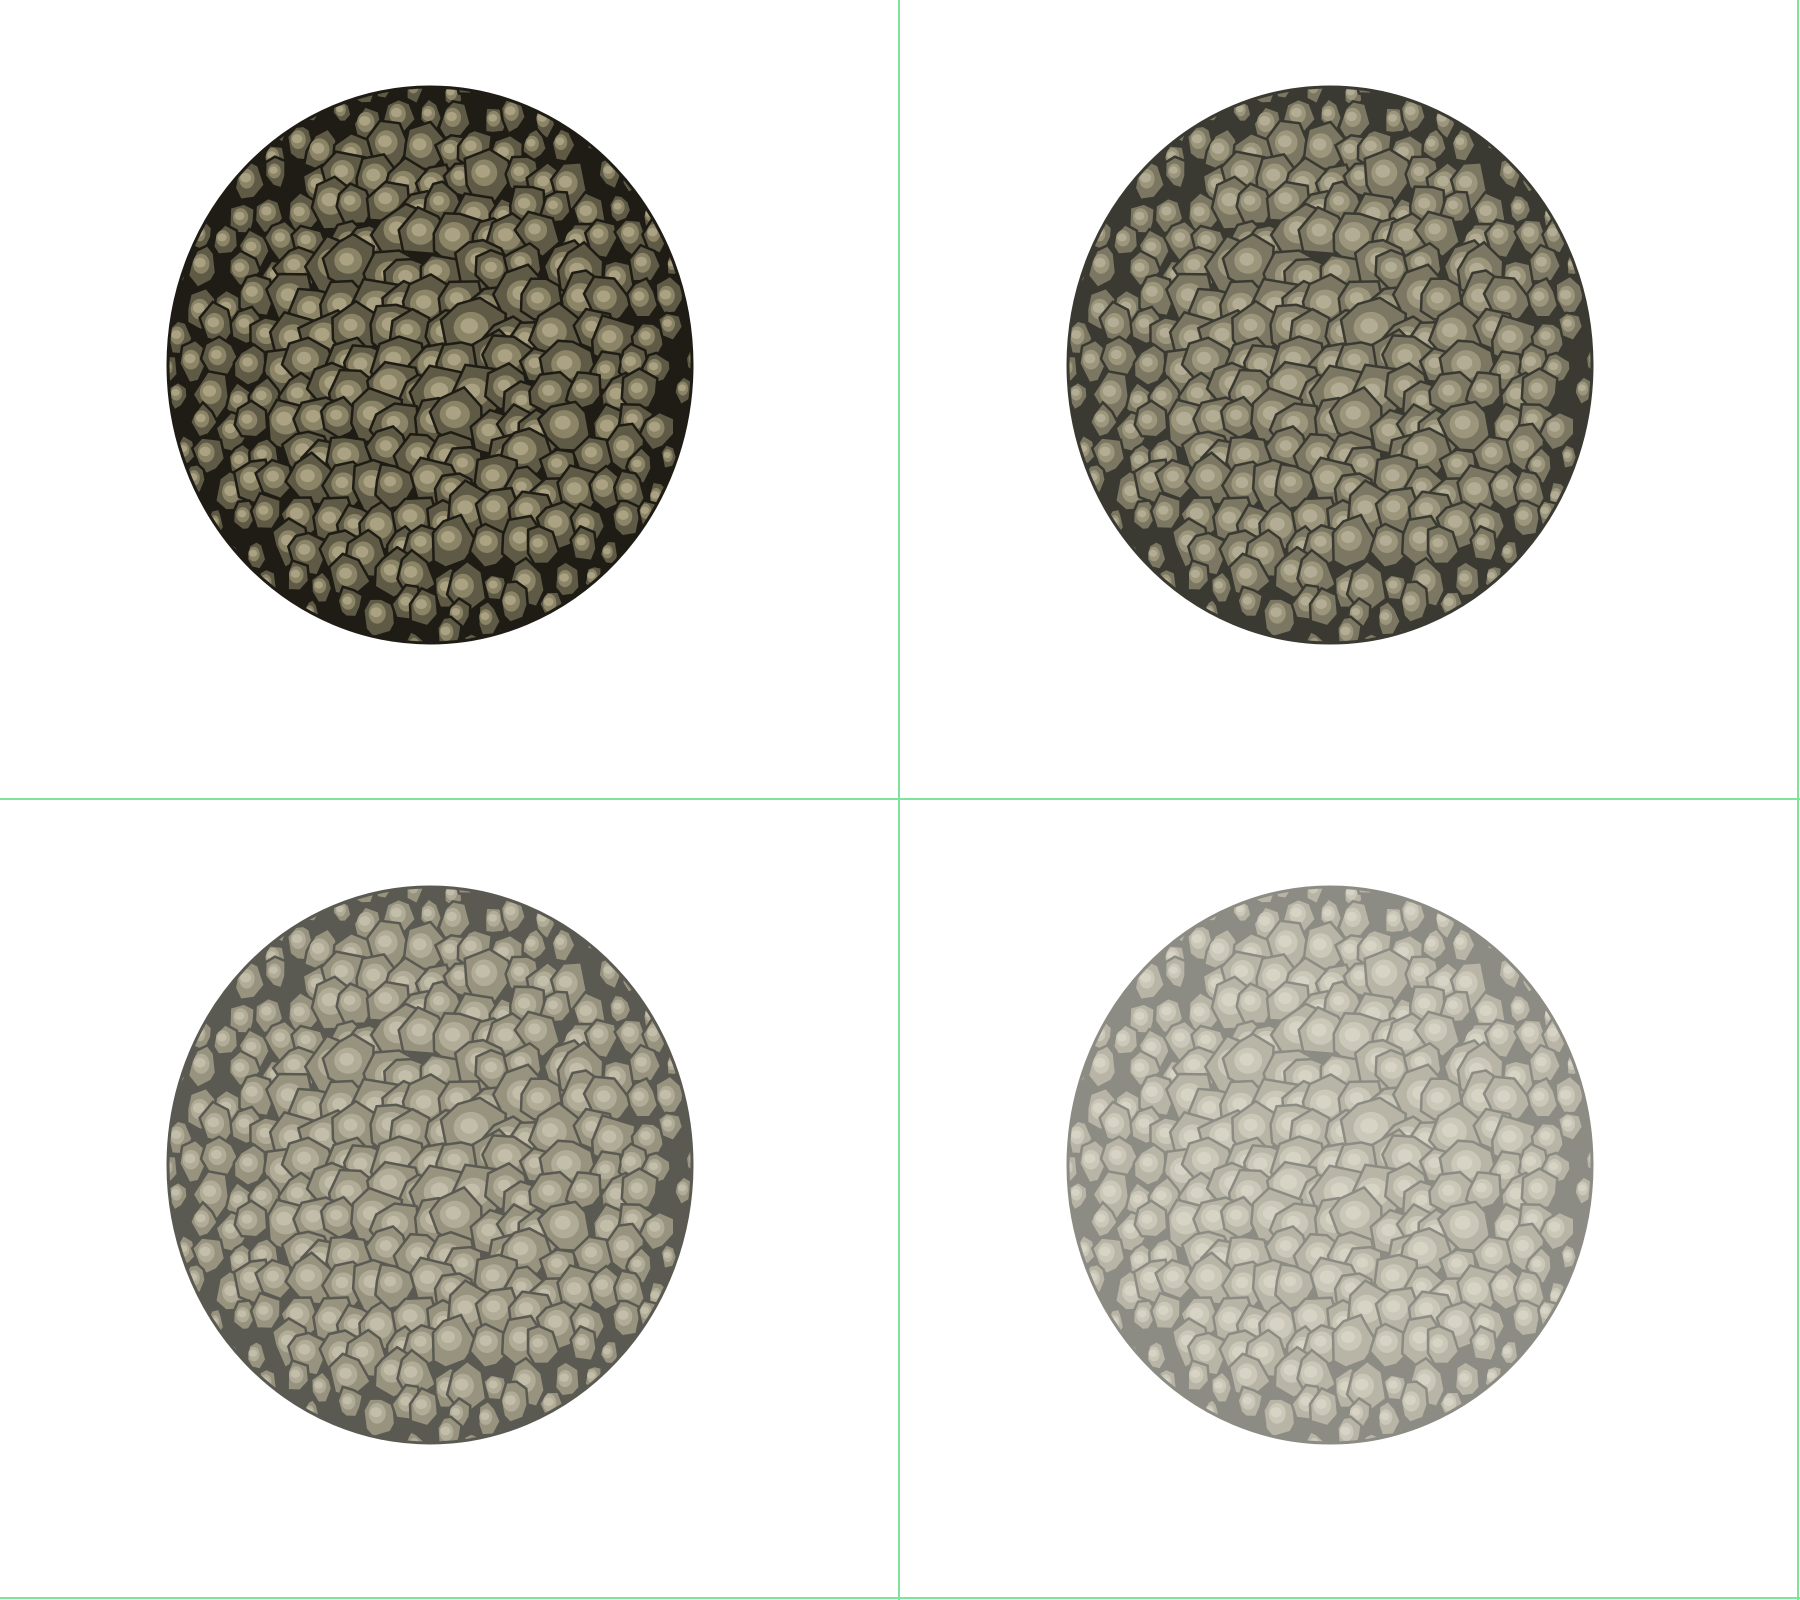 The width and height of the screenshot is (1800, 1600). I want to click on viewport-divider-vertical, so click(899, 800).